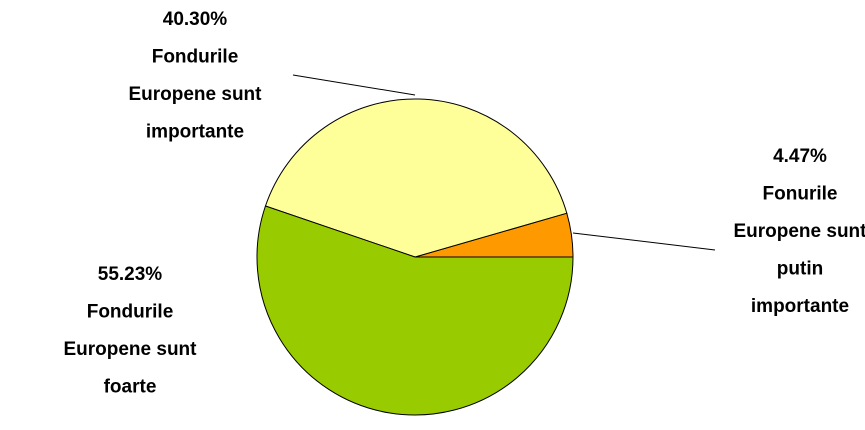 Image resolution: width=865 pixels, height=430 pixels. What do you see at coordinates (130, 274) in the screenshot?
I see `data-label: 55.23%` at bounding box center [130, 274].